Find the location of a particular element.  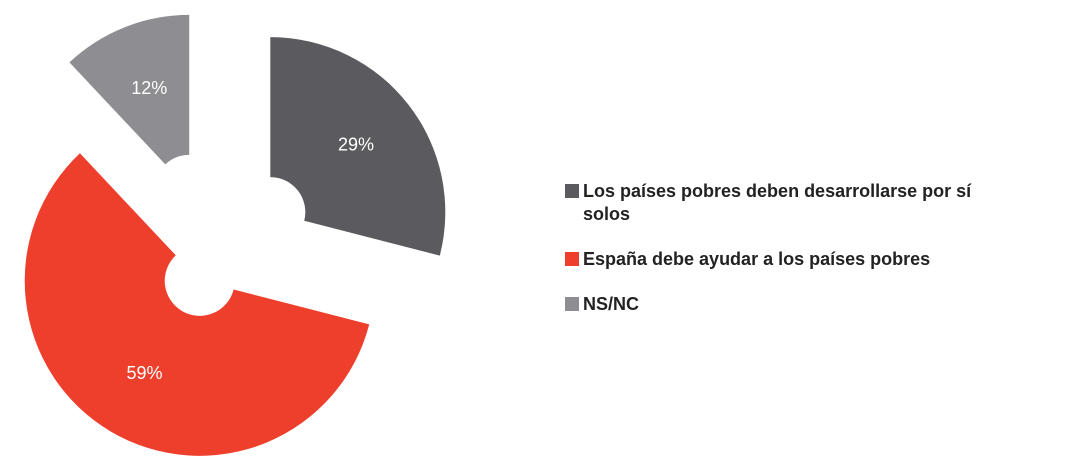

data-label: 29% is located at coordinates (356, 144).